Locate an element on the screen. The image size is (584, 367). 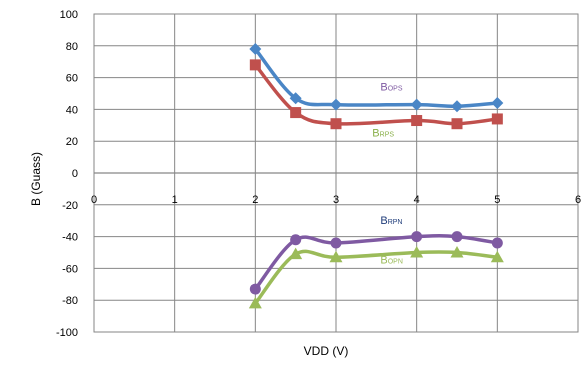
x-tick-label: 1 is located at coordinates (175, 200).